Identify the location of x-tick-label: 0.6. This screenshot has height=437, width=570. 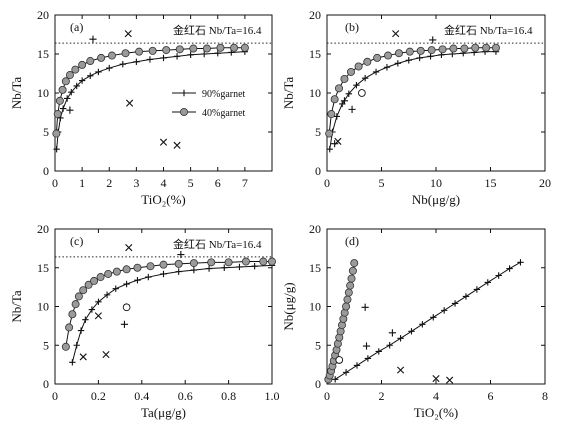
(185, 396).